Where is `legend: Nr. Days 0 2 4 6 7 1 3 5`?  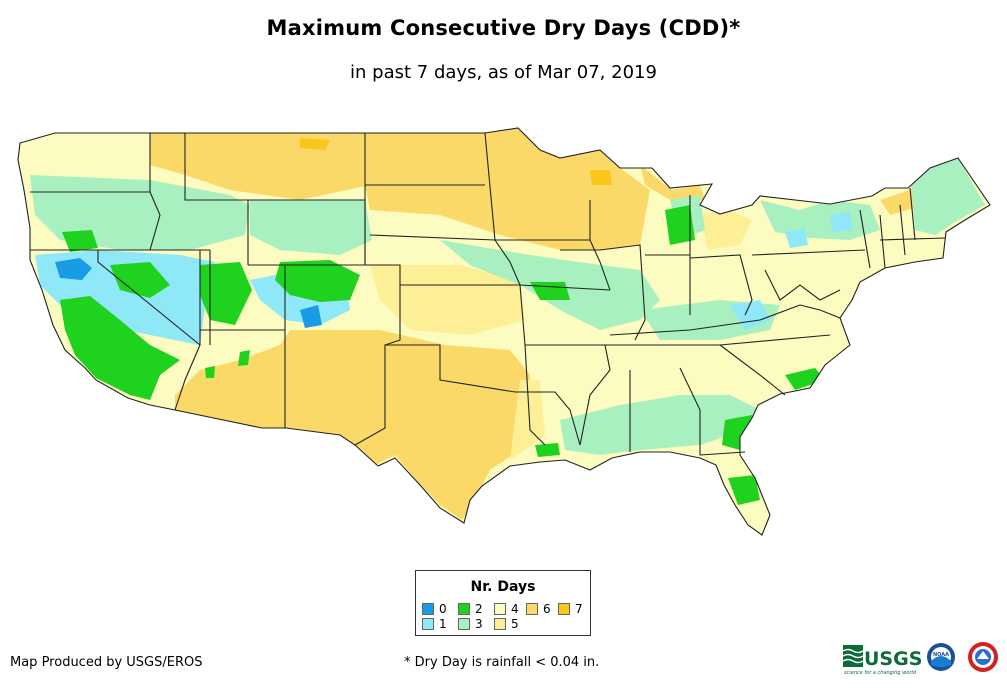
legend: Nr. Days 0 2 4 6 7 1 3 5 is located at coordinates (503, 603).